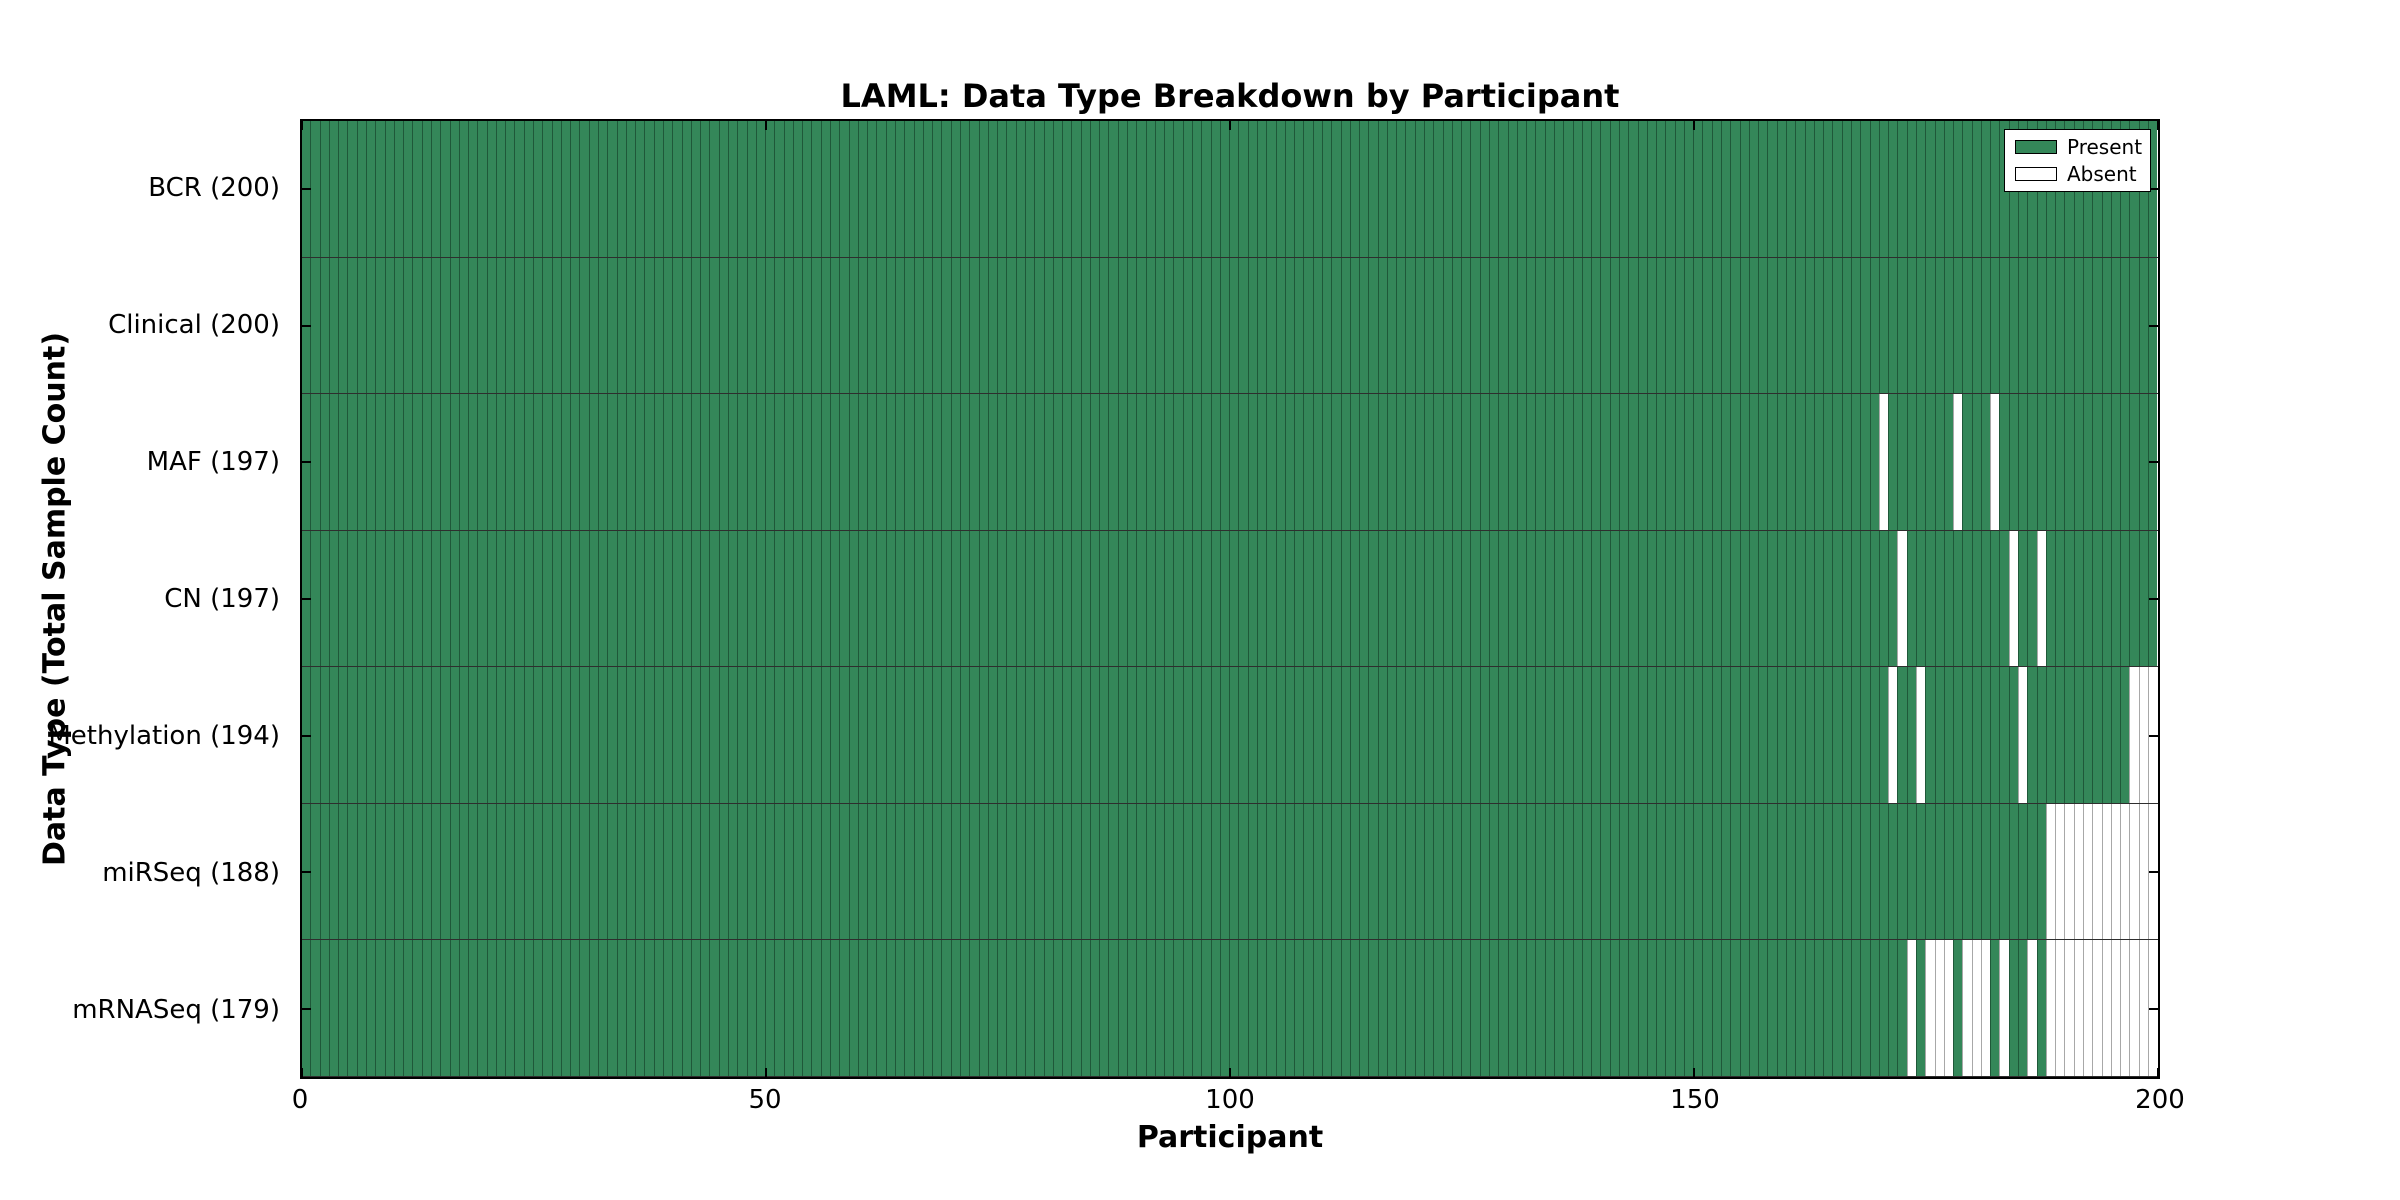 The image size is (2400, 1200). What do you see at coordinates (2078, 147) in the screenshot?
I see `legend-item-present: Present` at bounding box center [2078, 147].